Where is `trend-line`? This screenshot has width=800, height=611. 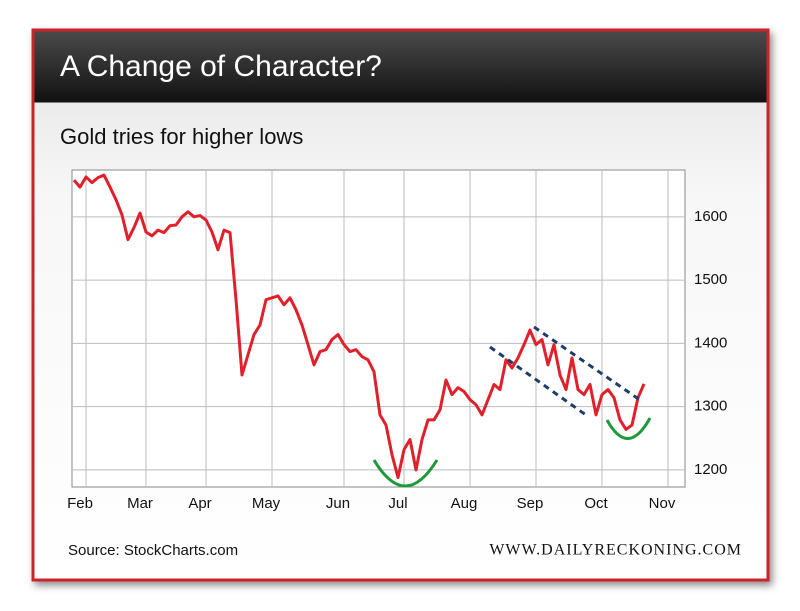
trend-line is located at coordinates (538, 381).